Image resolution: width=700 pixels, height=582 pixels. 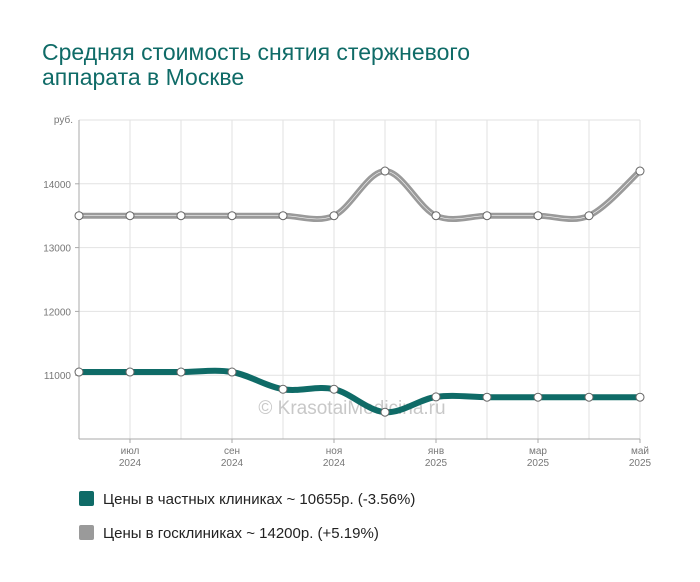 What do you see at coordinates (57, 249) in the screenshot?
I see `y-tick-label: 13000` at bounding box center [57, 249].